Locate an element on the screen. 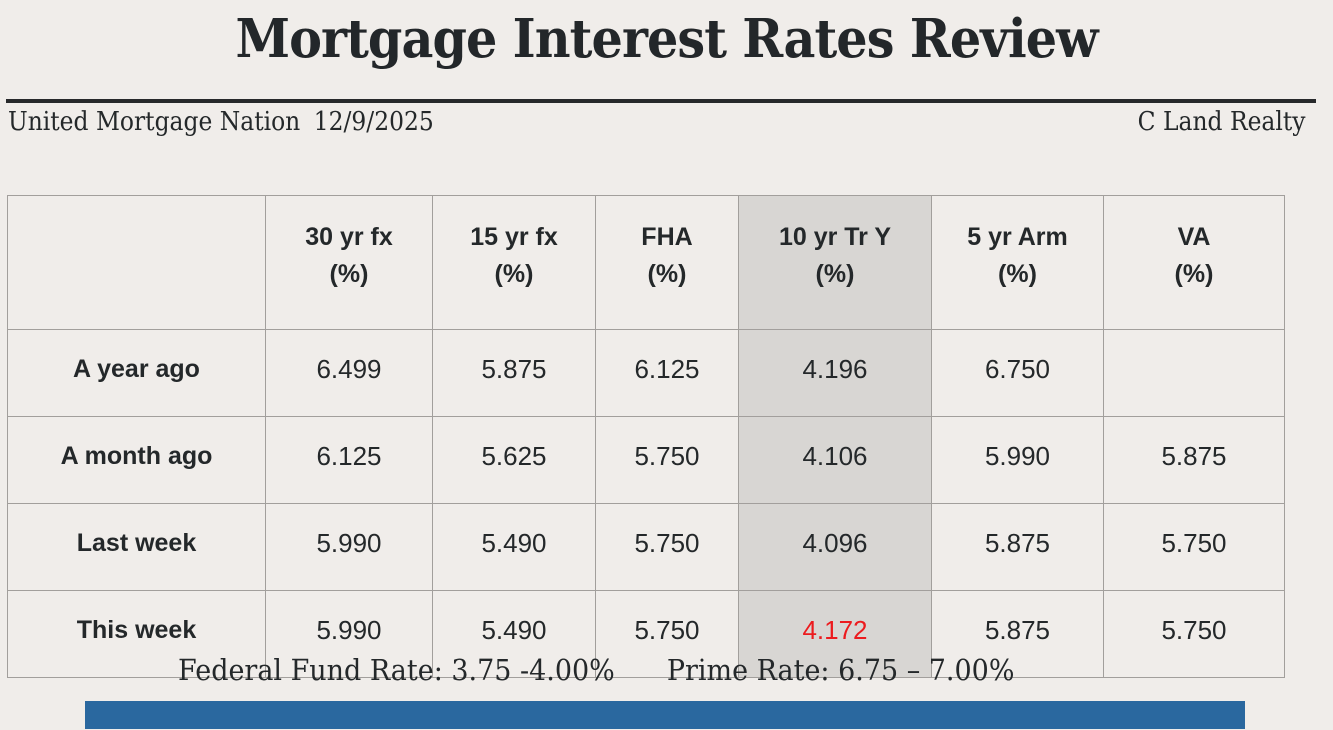 This screenshot has width=1333, height=730. table-row-a-year-ago: A year ago 6.499 5.875 6.125 4.196 6.750 is located at coordinates (646, 373).